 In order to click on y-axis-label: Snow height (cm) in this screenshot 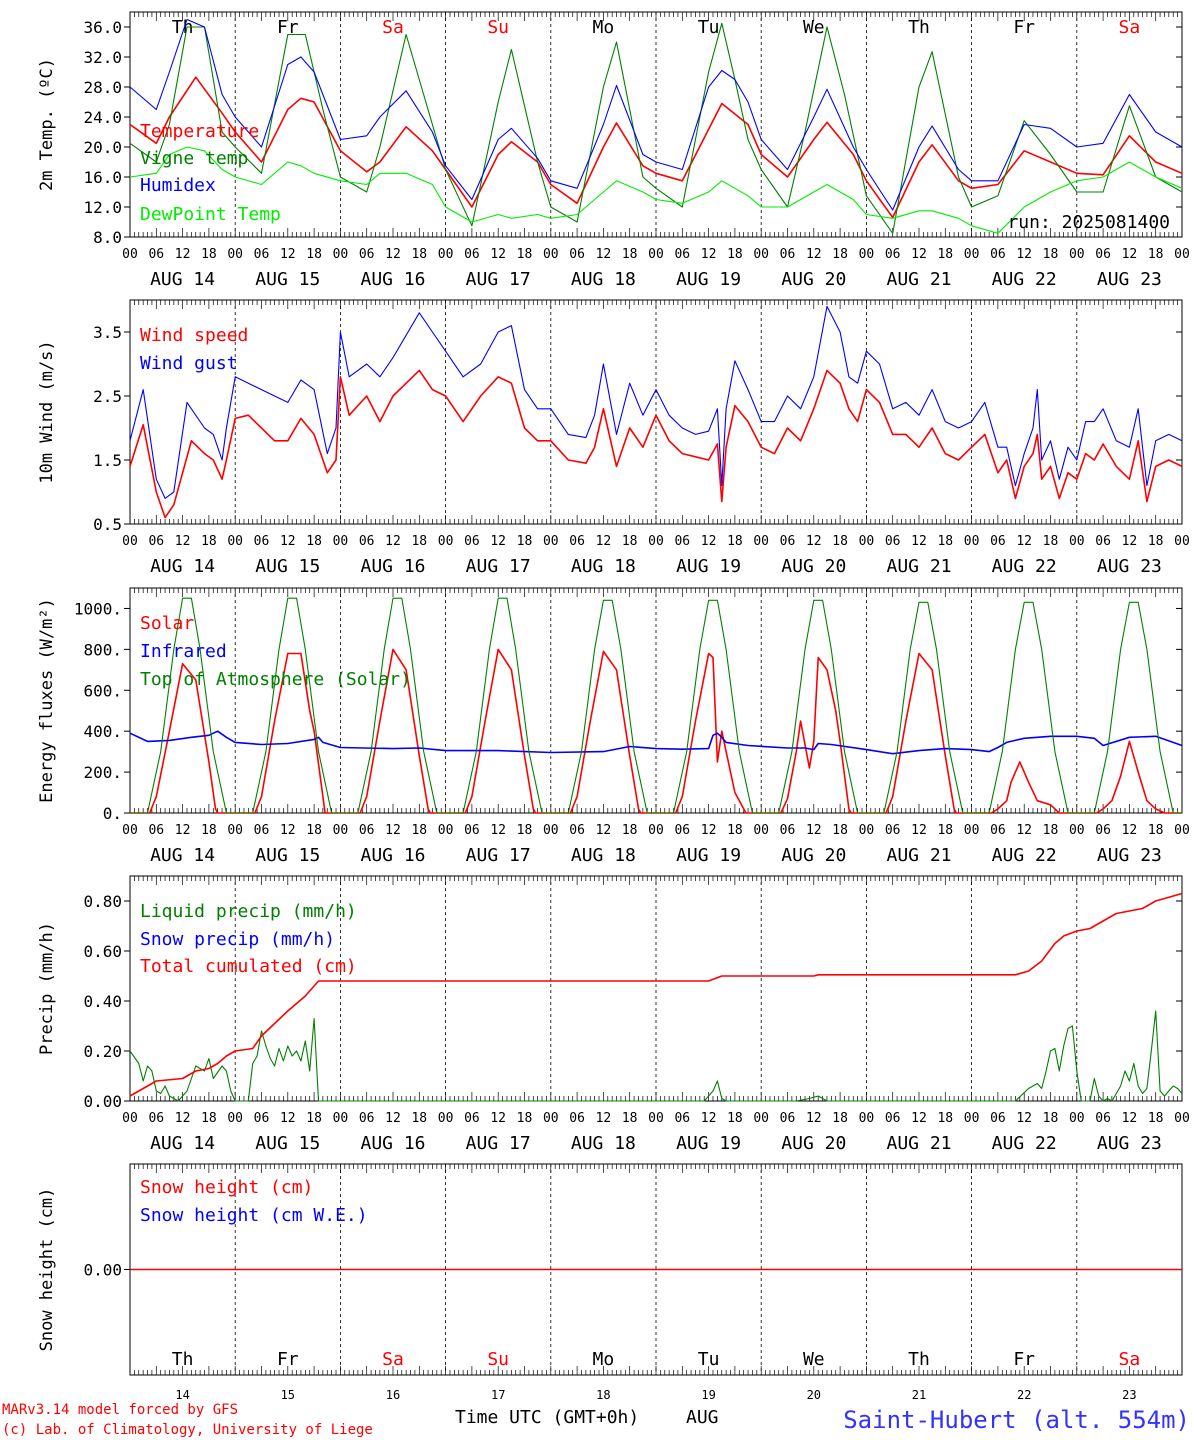, I will do `click(47, 1270)`.